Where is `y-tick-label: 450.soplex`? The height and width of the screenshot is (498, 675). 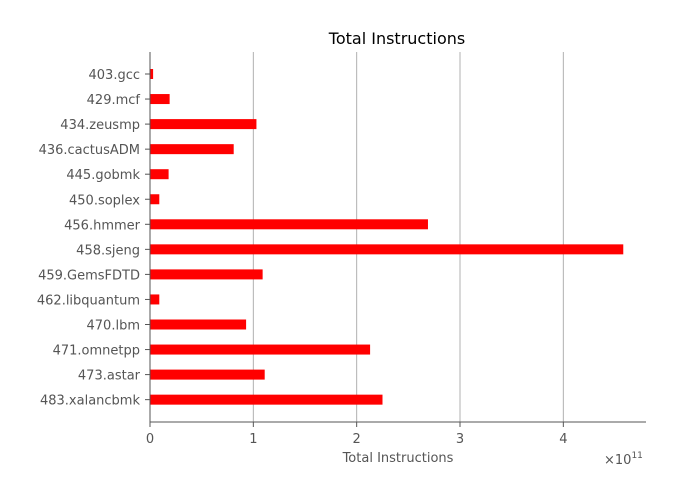 y-tick-label: 450.soplex is located at coordinates (104, 200).